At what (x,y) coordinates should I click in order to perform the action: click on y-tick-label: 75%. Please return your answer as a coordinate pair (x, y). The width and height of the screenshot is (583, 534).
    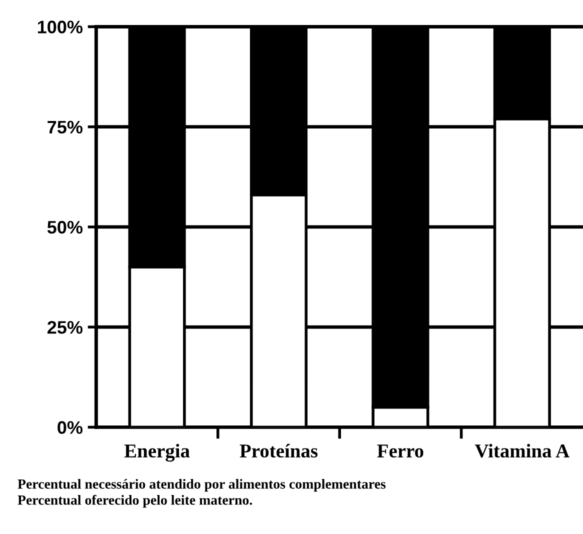
    Looking at the image, I should click on (65, 127).